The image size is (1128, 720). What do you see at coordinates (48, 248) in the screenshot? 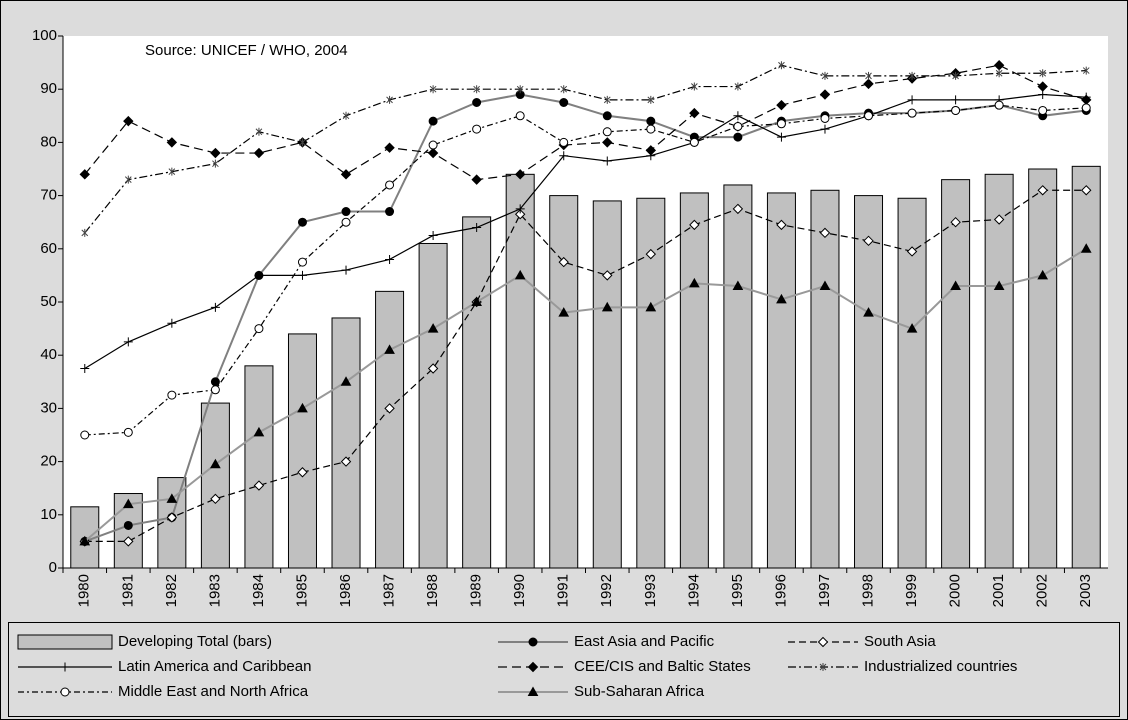
I see `y-tick-label: 60` at bounding box center [48, 248].